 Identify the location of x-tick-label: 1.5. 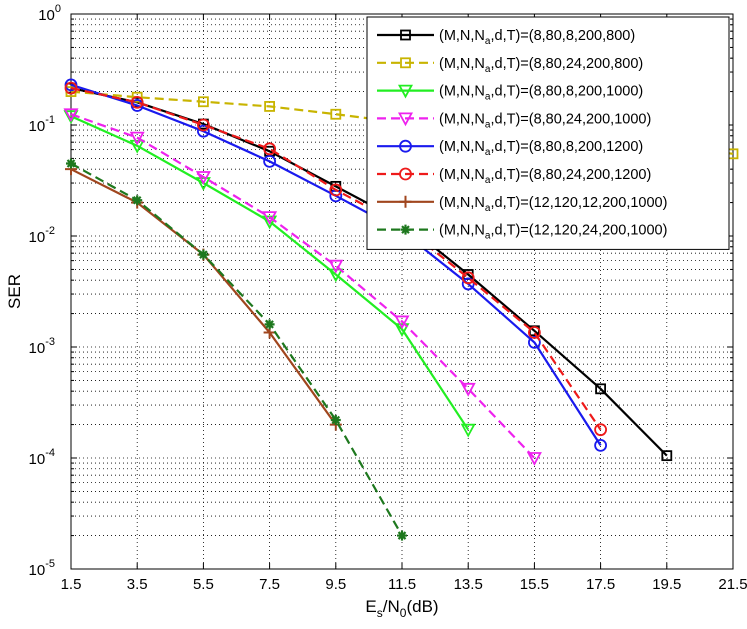
(71, 584).